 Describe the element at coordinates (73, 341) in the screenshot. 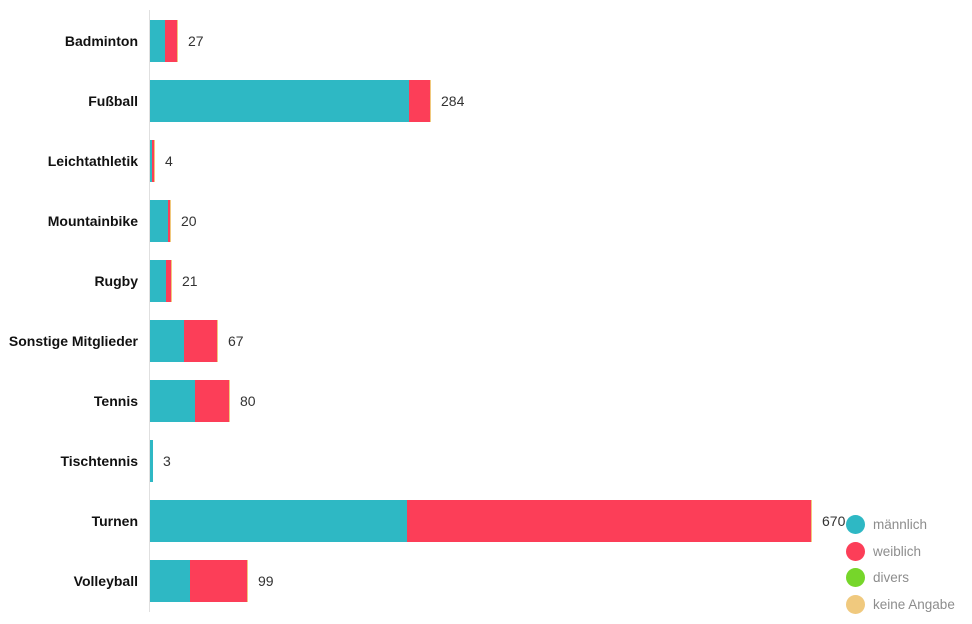

I see `category-label: Sonstige Mitglieder` at that location.